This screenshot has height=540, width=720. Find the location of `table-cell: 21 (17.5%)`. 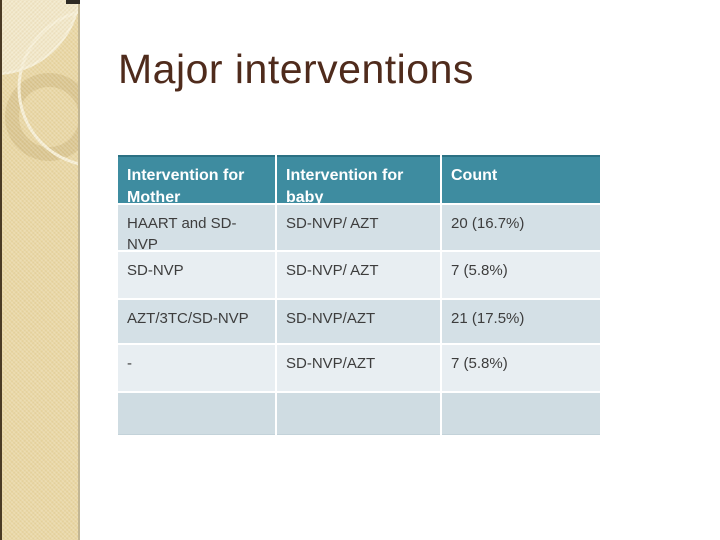

table-cell: 21 (17.5%) is located at coordinates (521, 321).